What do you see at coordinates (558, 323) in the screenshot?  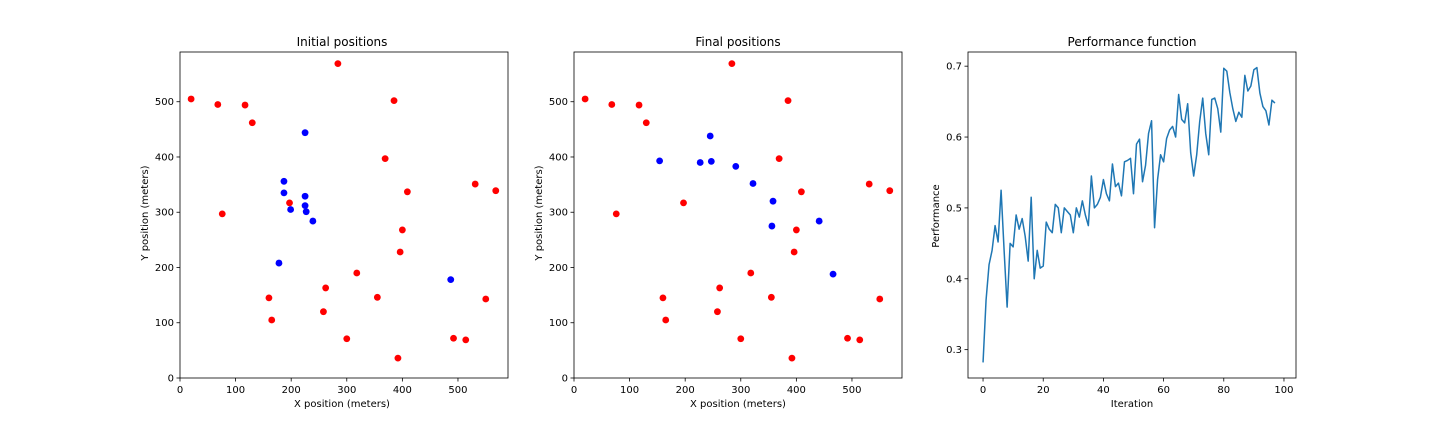 I see `y-tick-label: 100` at bounding box center [558, 323].